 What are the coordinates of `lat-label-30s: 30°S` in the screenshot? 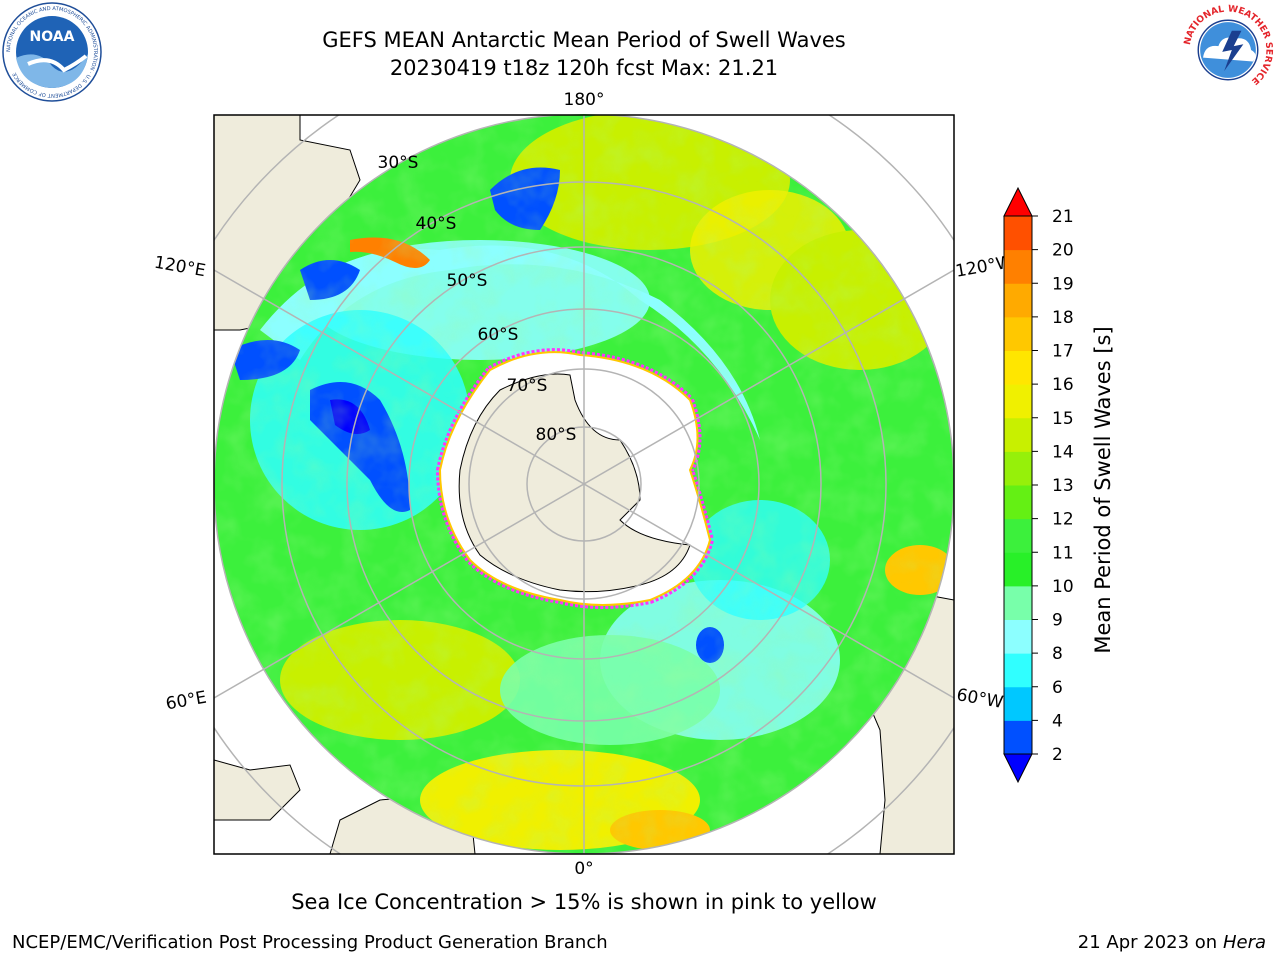 It's located at (398, 163).